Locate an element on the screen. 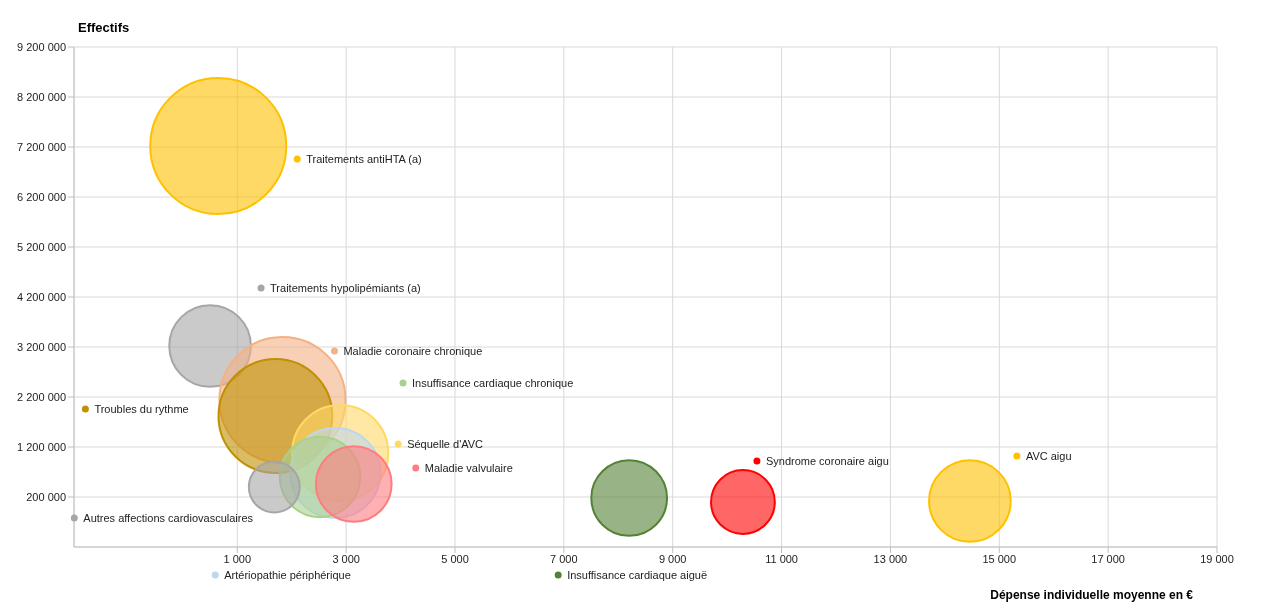 The width and height of the screenshot is (1276, 613). y-tick-label: 5 200 000 is located at coordinates (41, 246).